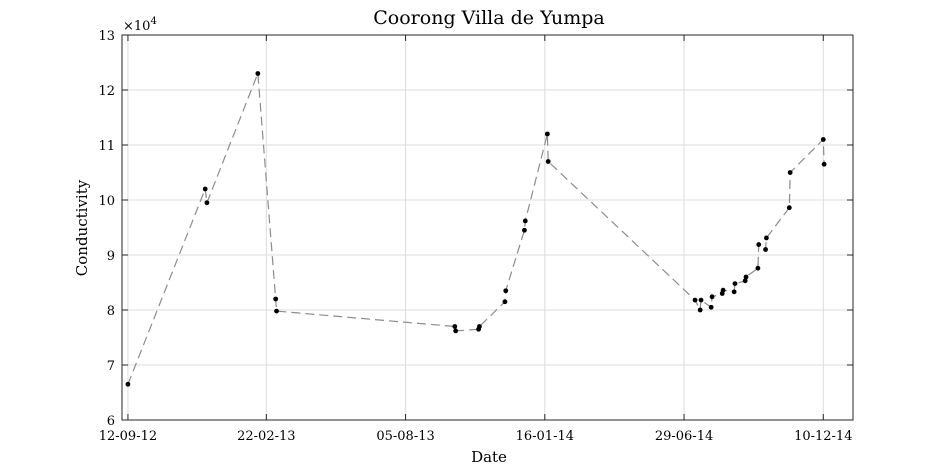  Describe the element at coordinates (106, 201) in the screenshot. I see `y-tick-label: 10` at that location.